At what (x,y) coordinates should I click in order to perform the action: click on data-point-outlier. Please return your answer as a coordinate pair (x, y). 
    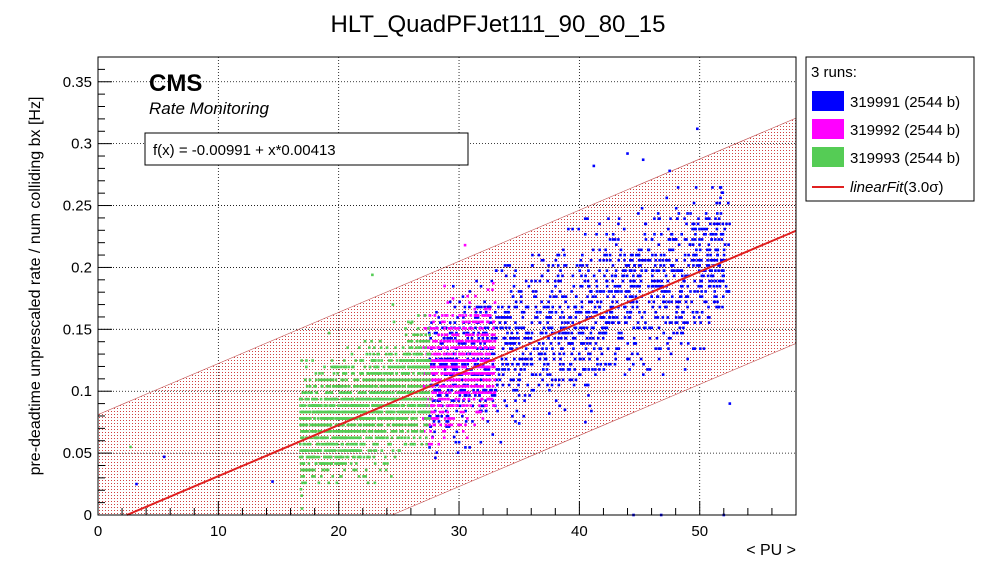
    Looking at the image, I should click on (136, 484).